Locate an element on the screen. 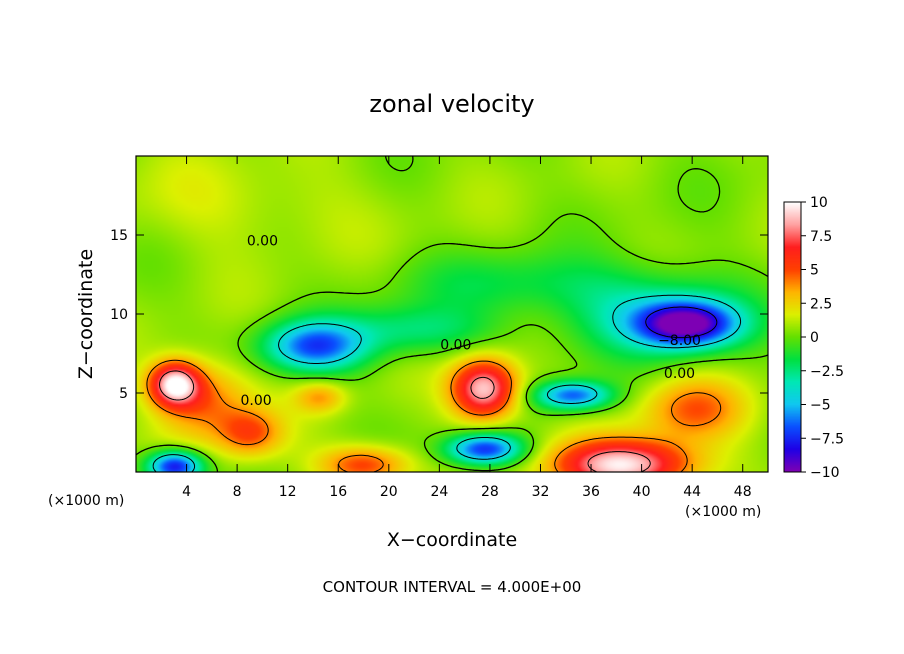 This screenshot has width=904, height=654. x-tick-label: 48 is located at coordinates (743, 492).